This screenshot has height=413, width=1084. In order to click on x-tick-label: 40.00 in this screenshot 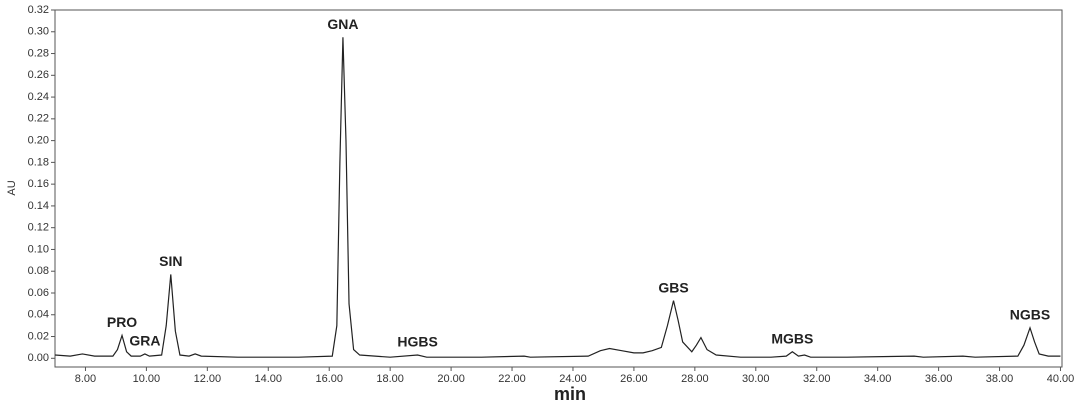, I will do `click(1061, 379)`.